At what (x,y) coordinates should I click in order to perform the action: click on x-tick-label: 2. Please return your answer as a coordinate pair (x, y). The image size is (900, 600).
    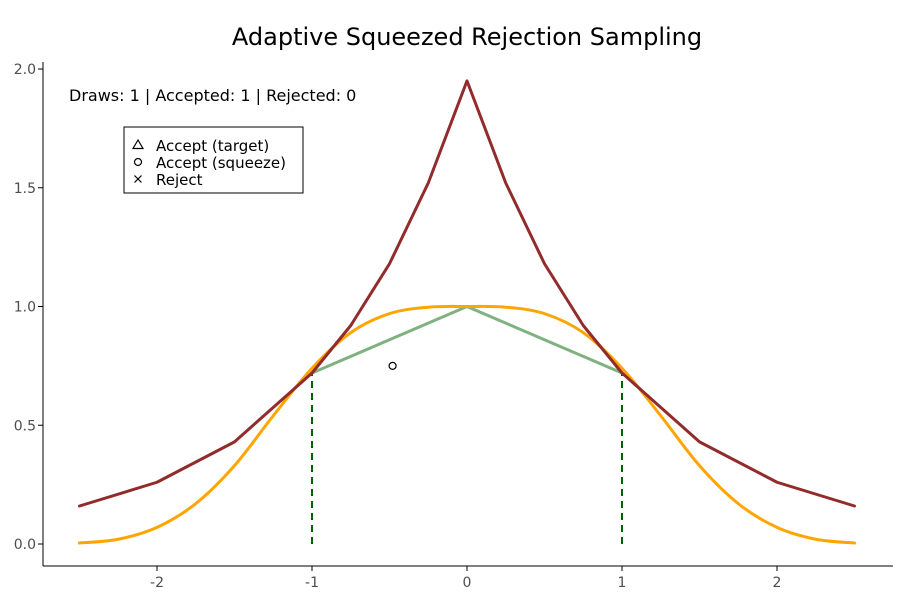
    Looking at the image, I should click on (777, 583).